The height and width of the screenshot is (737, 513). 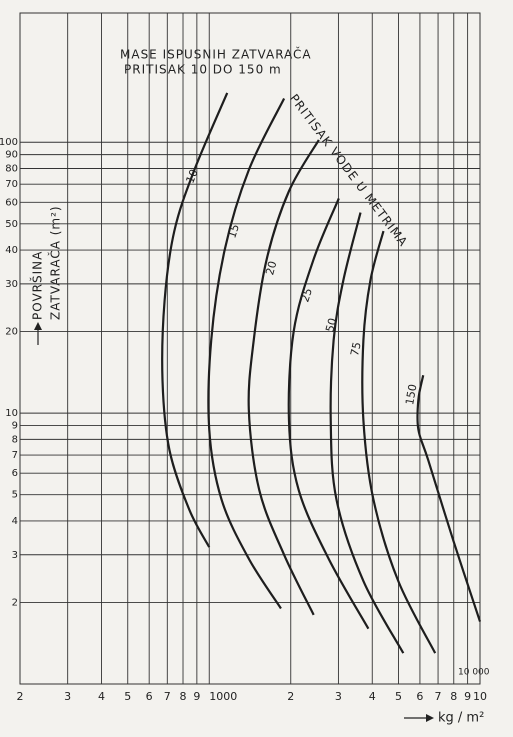 I want to click on y-tick-label: 40, so click(x=11, y=250).